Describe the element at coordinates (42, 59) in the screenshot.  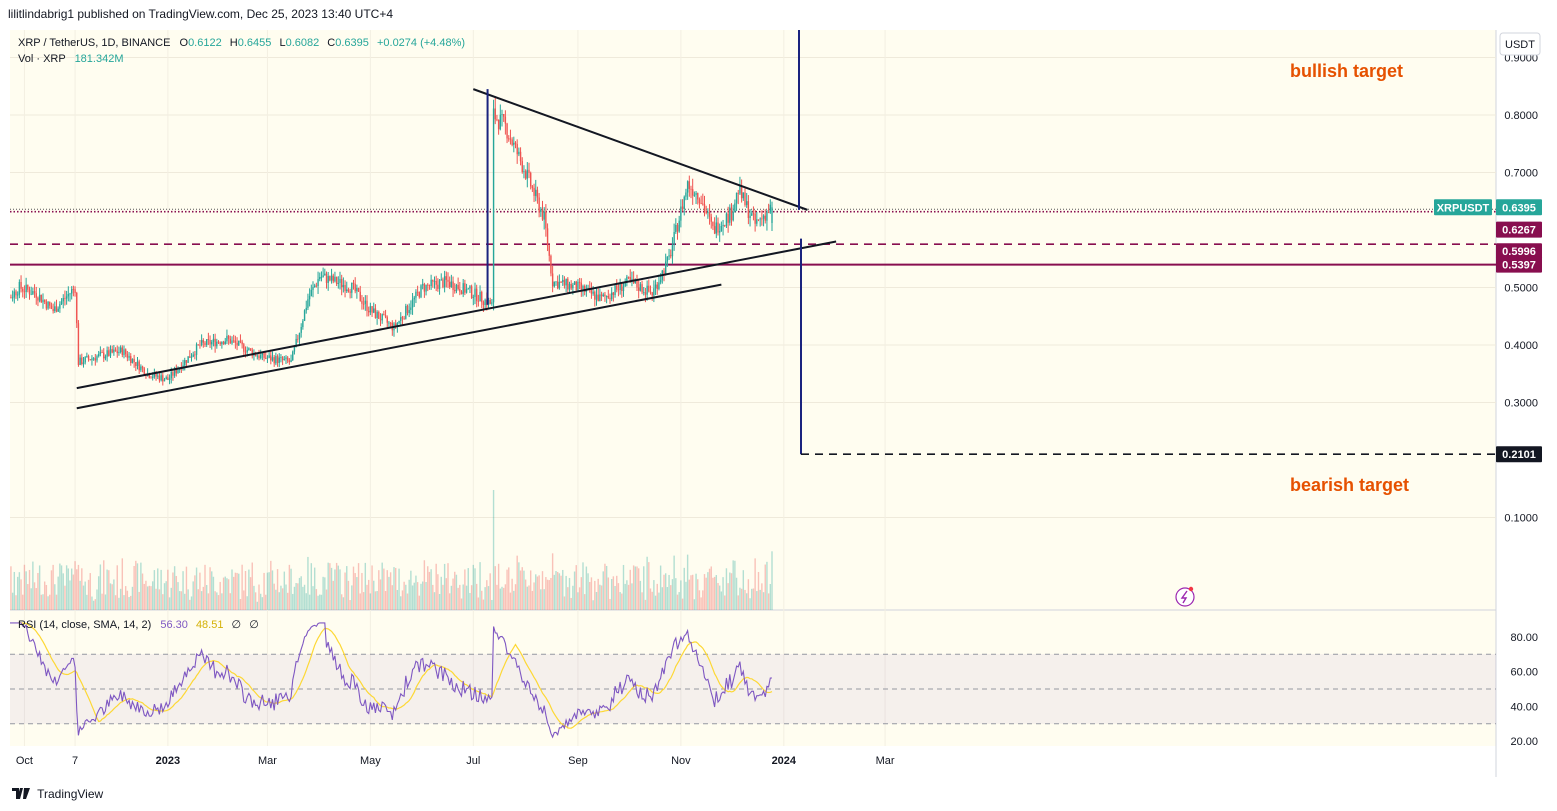
I see `volume-label: Vol · XRP` at that location.